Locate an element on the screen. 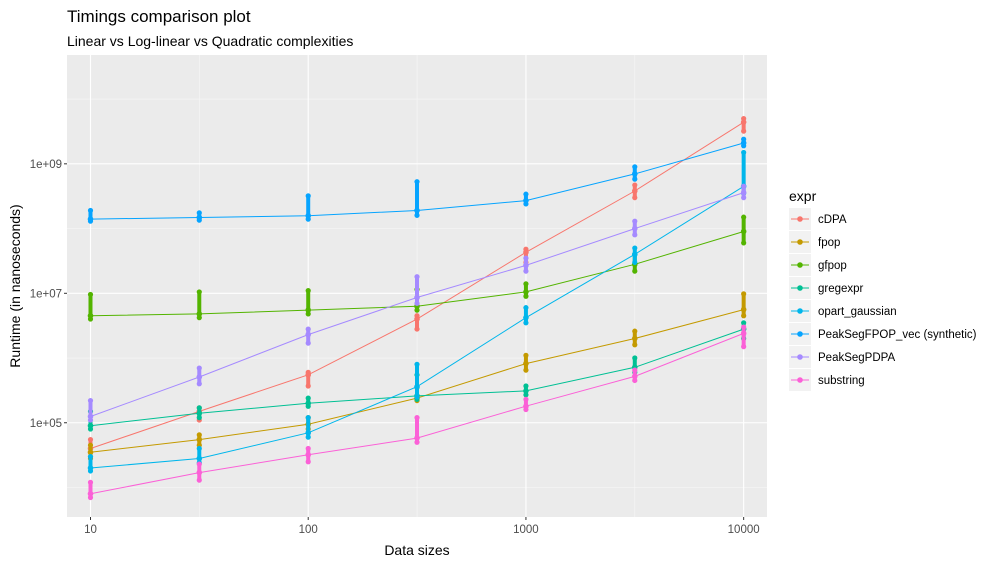 The image size is (1000, 565). legend-item: PeakSegPDPA is located at coordinates (842, 357).